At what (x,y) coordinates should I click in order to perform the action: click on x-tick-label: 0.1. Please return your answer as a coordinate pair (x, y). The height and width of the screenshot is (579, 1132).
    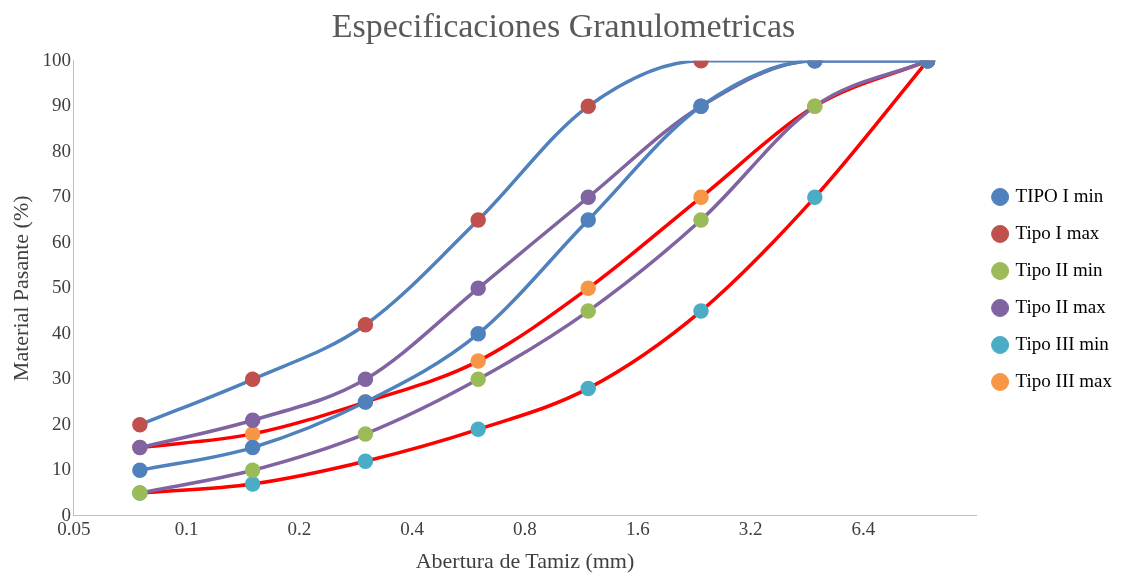
    Looking at the image, I should click on (186, 529).